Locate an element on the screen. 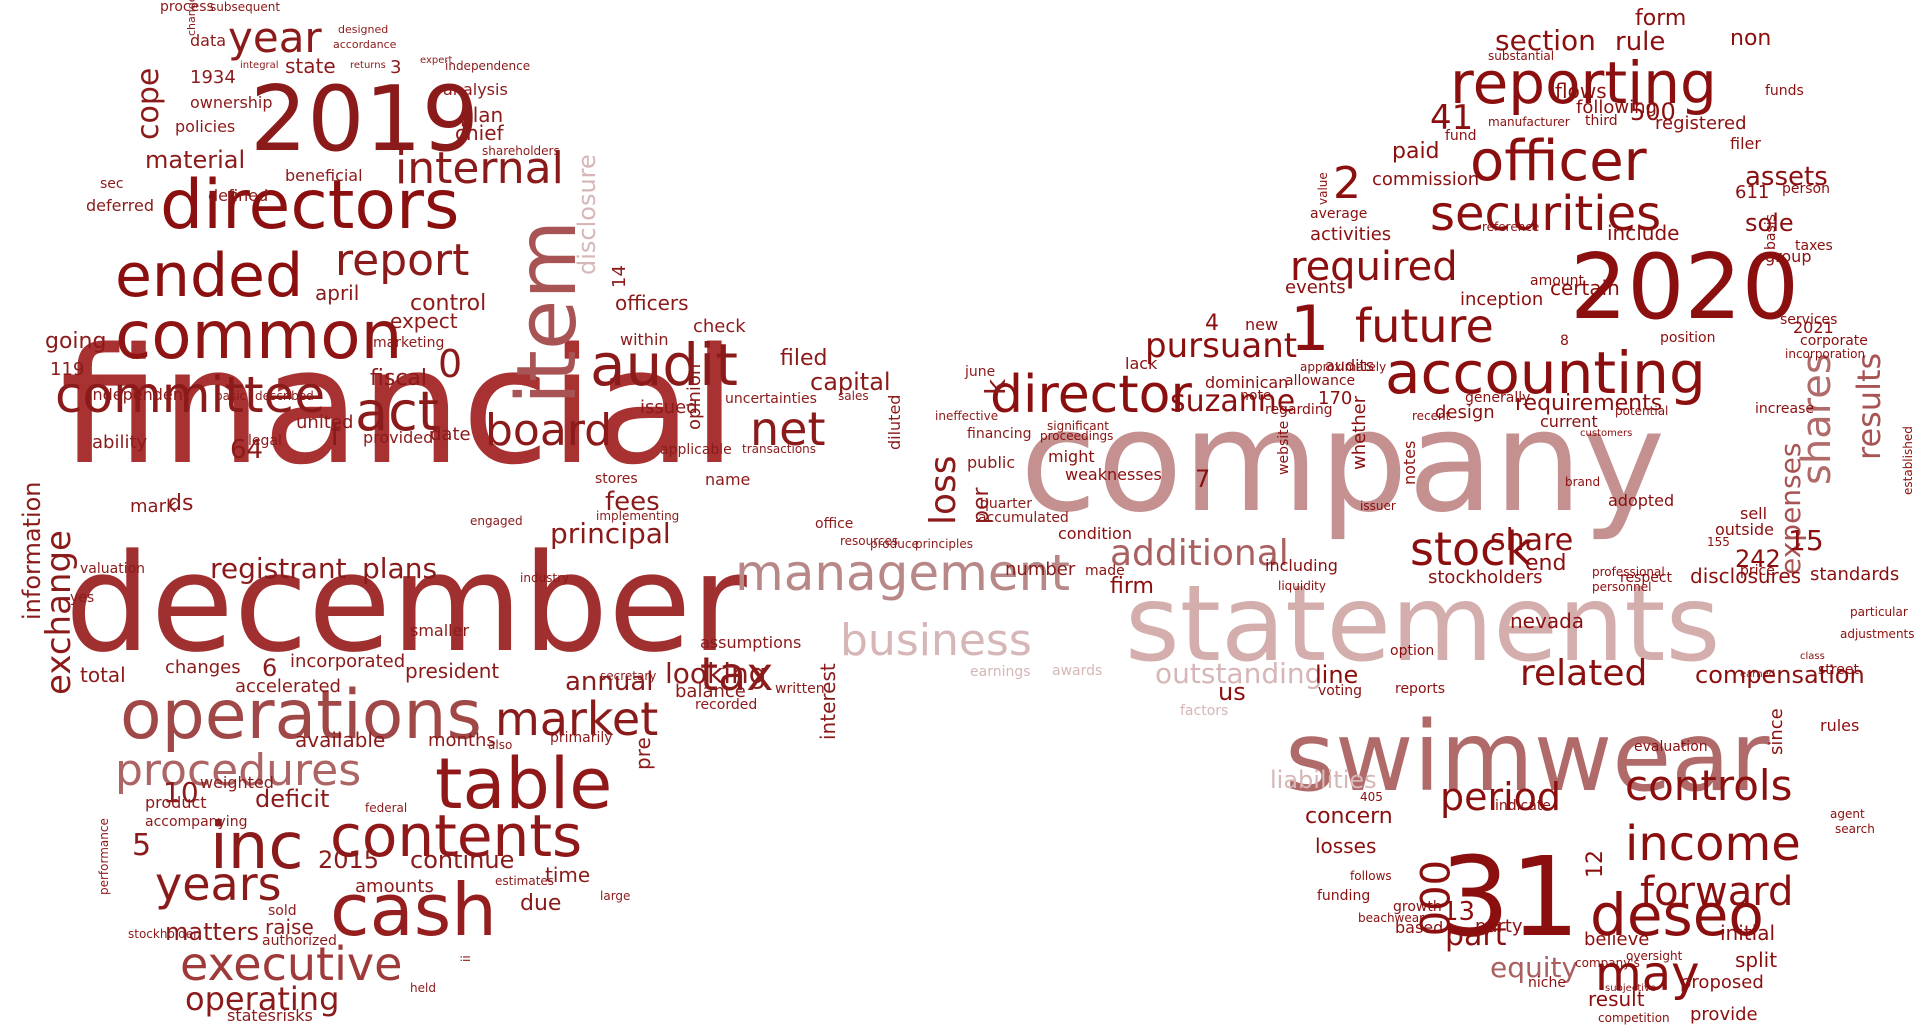 This screenshot has height=1034, width=1920. cloud-word: 1934 is located at coordinates (213, 77).